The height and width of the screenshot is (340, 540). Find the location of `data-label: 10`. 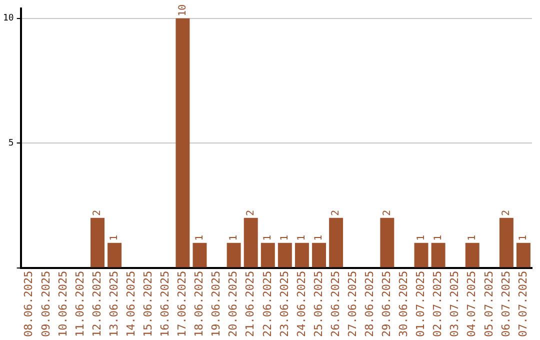

data-label: 10 is located at coordinates (182, 10).